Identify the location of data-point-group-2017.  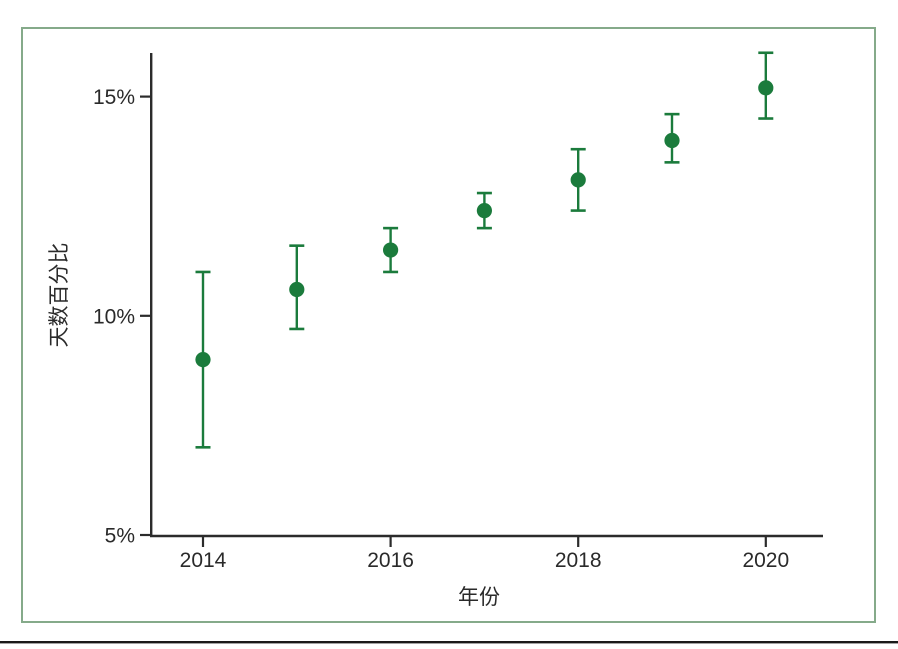
(484, 210).